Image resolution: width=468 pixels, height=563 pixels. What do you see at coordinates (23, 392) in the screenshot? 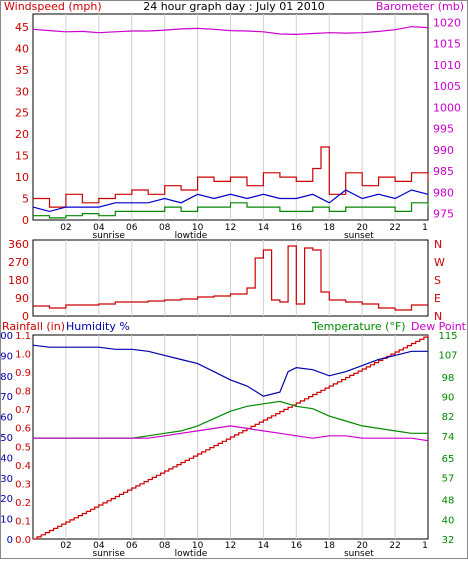
I see `rainfall-tick-label: 0.8` at bounding box center [23, 392].